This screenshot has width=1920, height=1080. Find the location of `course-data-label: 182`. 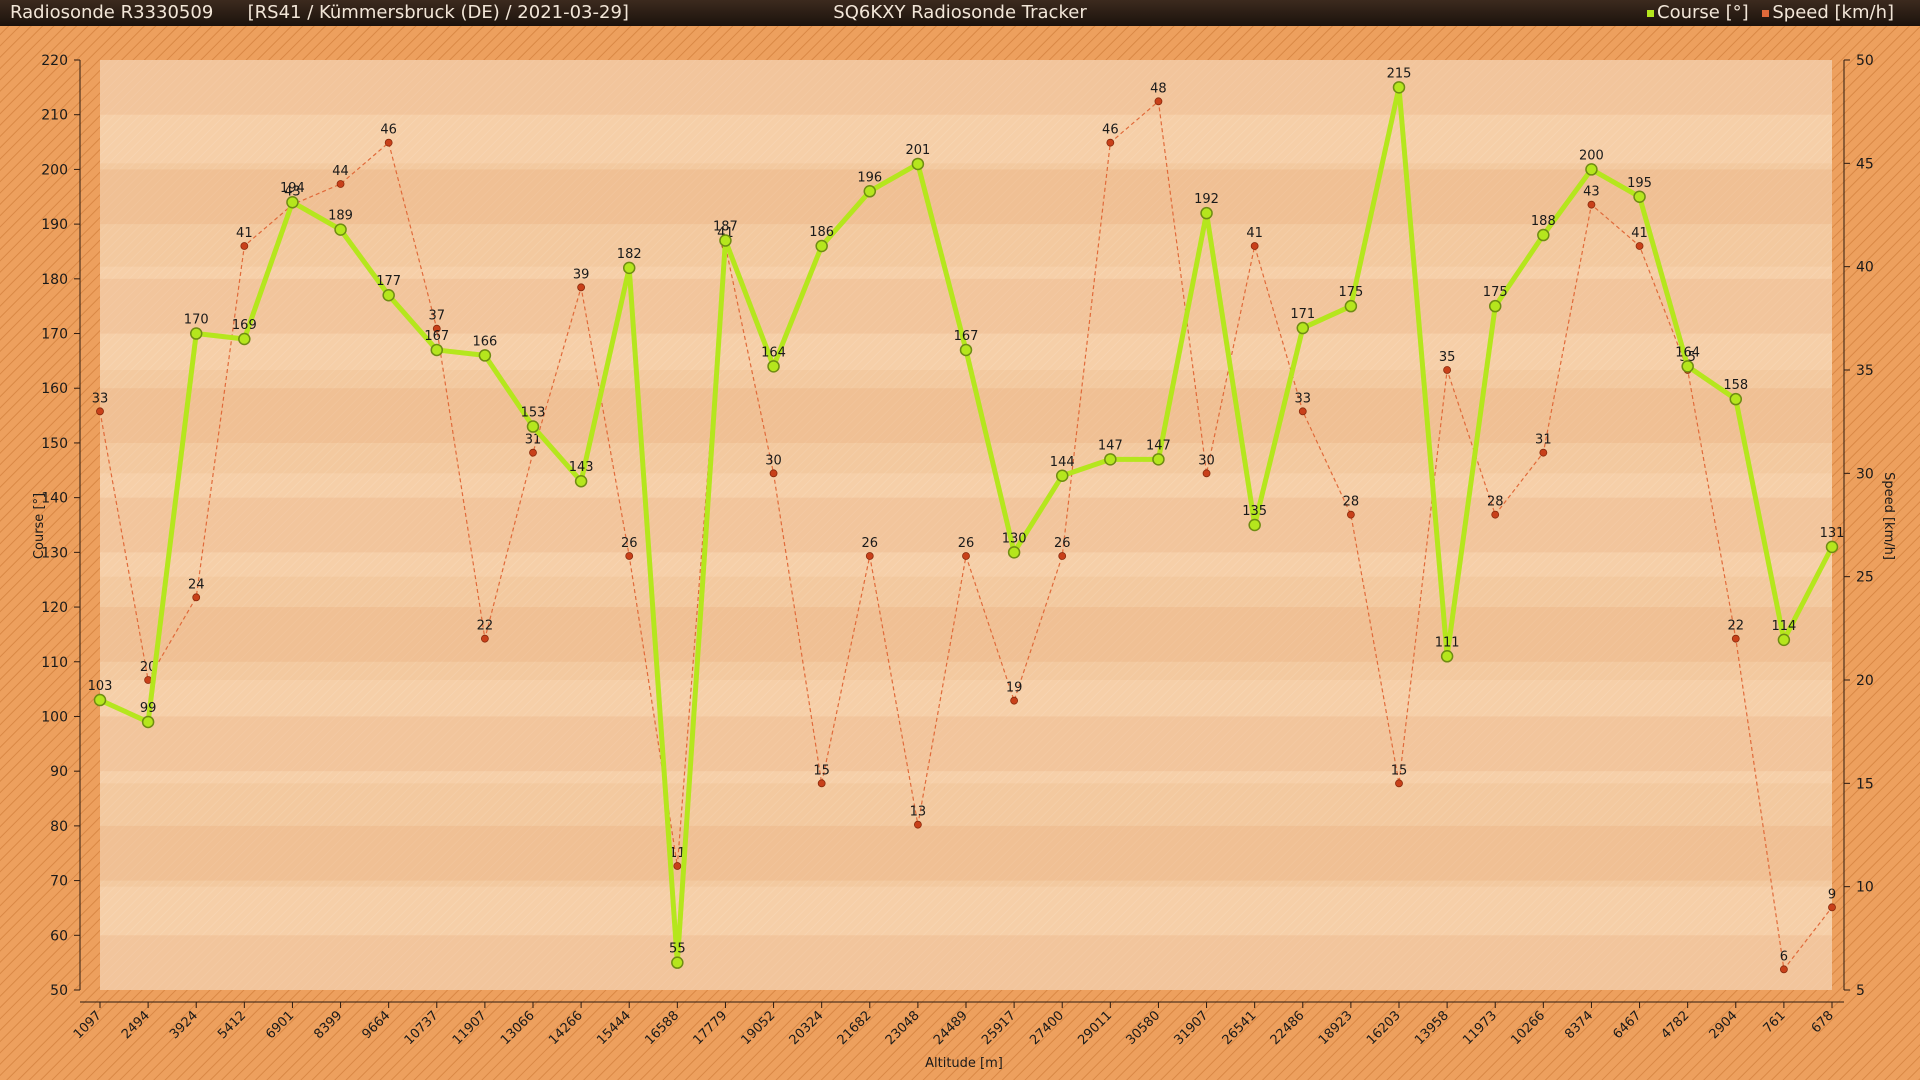

course-data-label: 182 is located at coordinates (629, 254).